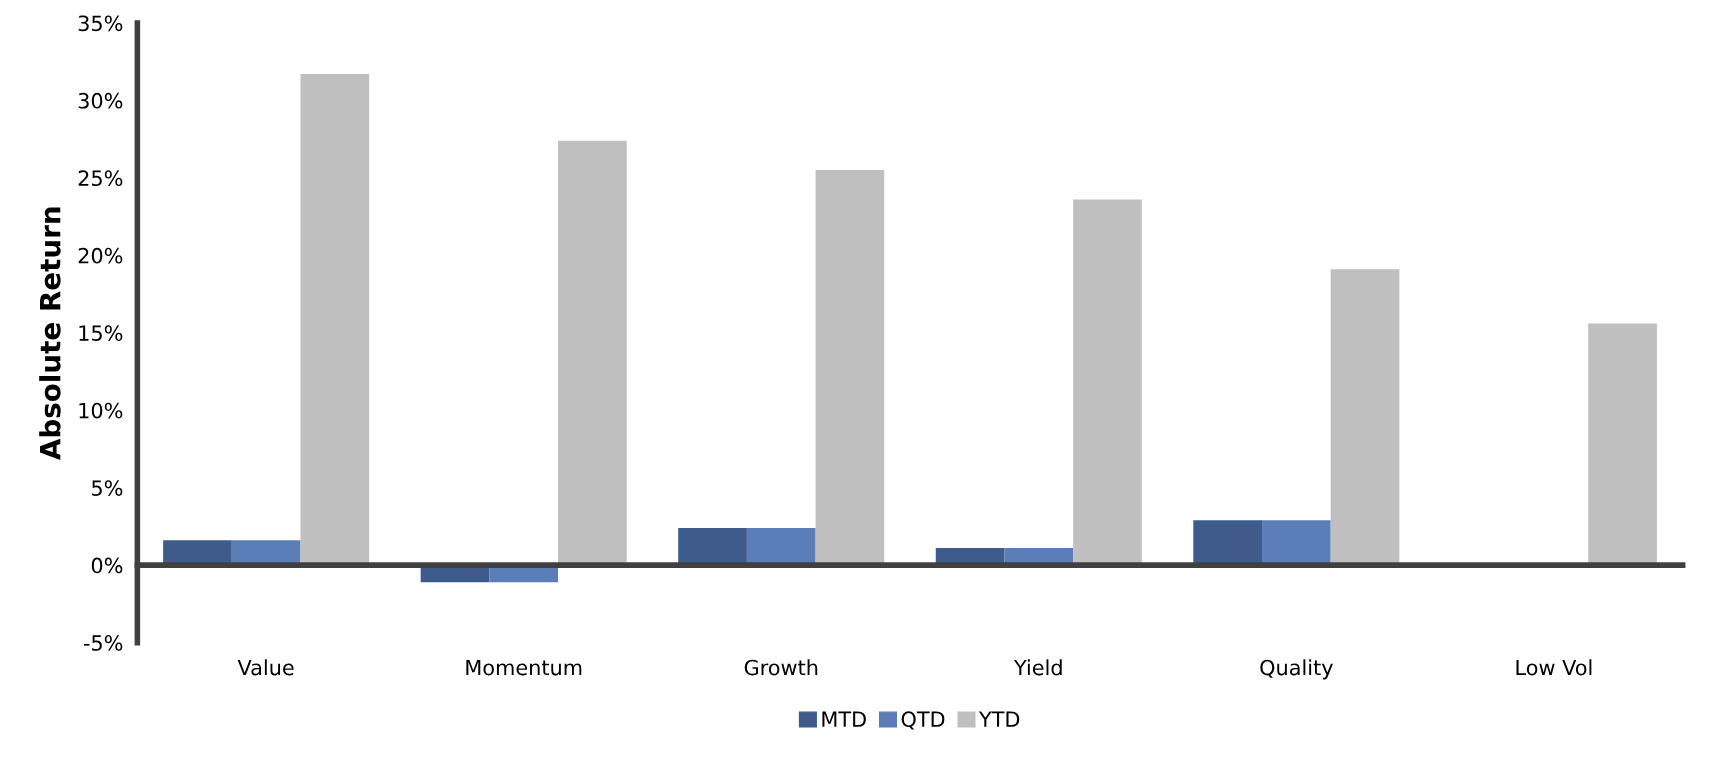 The height and width of the screenshot is (765, 1717). Describe the element at coordinates (781, 667) in the screenshot. I see `x-tick-label: Growth` at that location.